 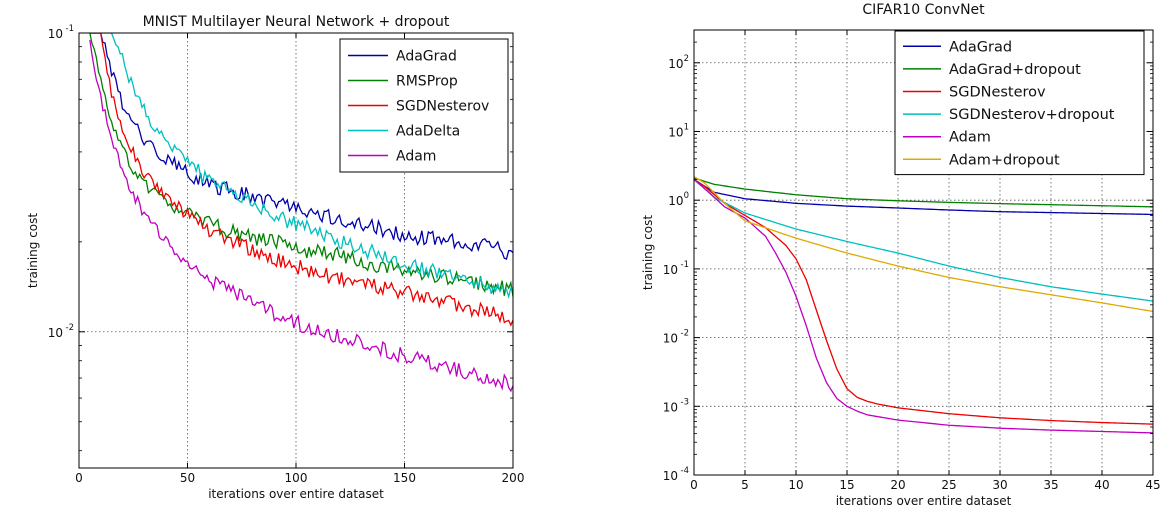 What do you see at coordinates (685, 471) in the screenshot?
I see `y-tick-exponent: -4` at bounding box center [685, 471].